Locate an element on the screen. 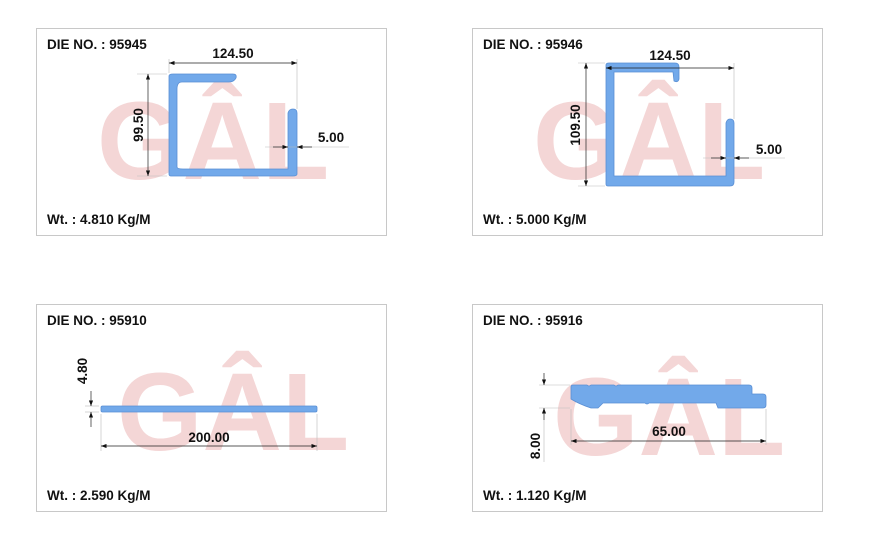  profile-drawing: GÂL 124.50 99.50 5.00 is located at coordinates (223, 124).